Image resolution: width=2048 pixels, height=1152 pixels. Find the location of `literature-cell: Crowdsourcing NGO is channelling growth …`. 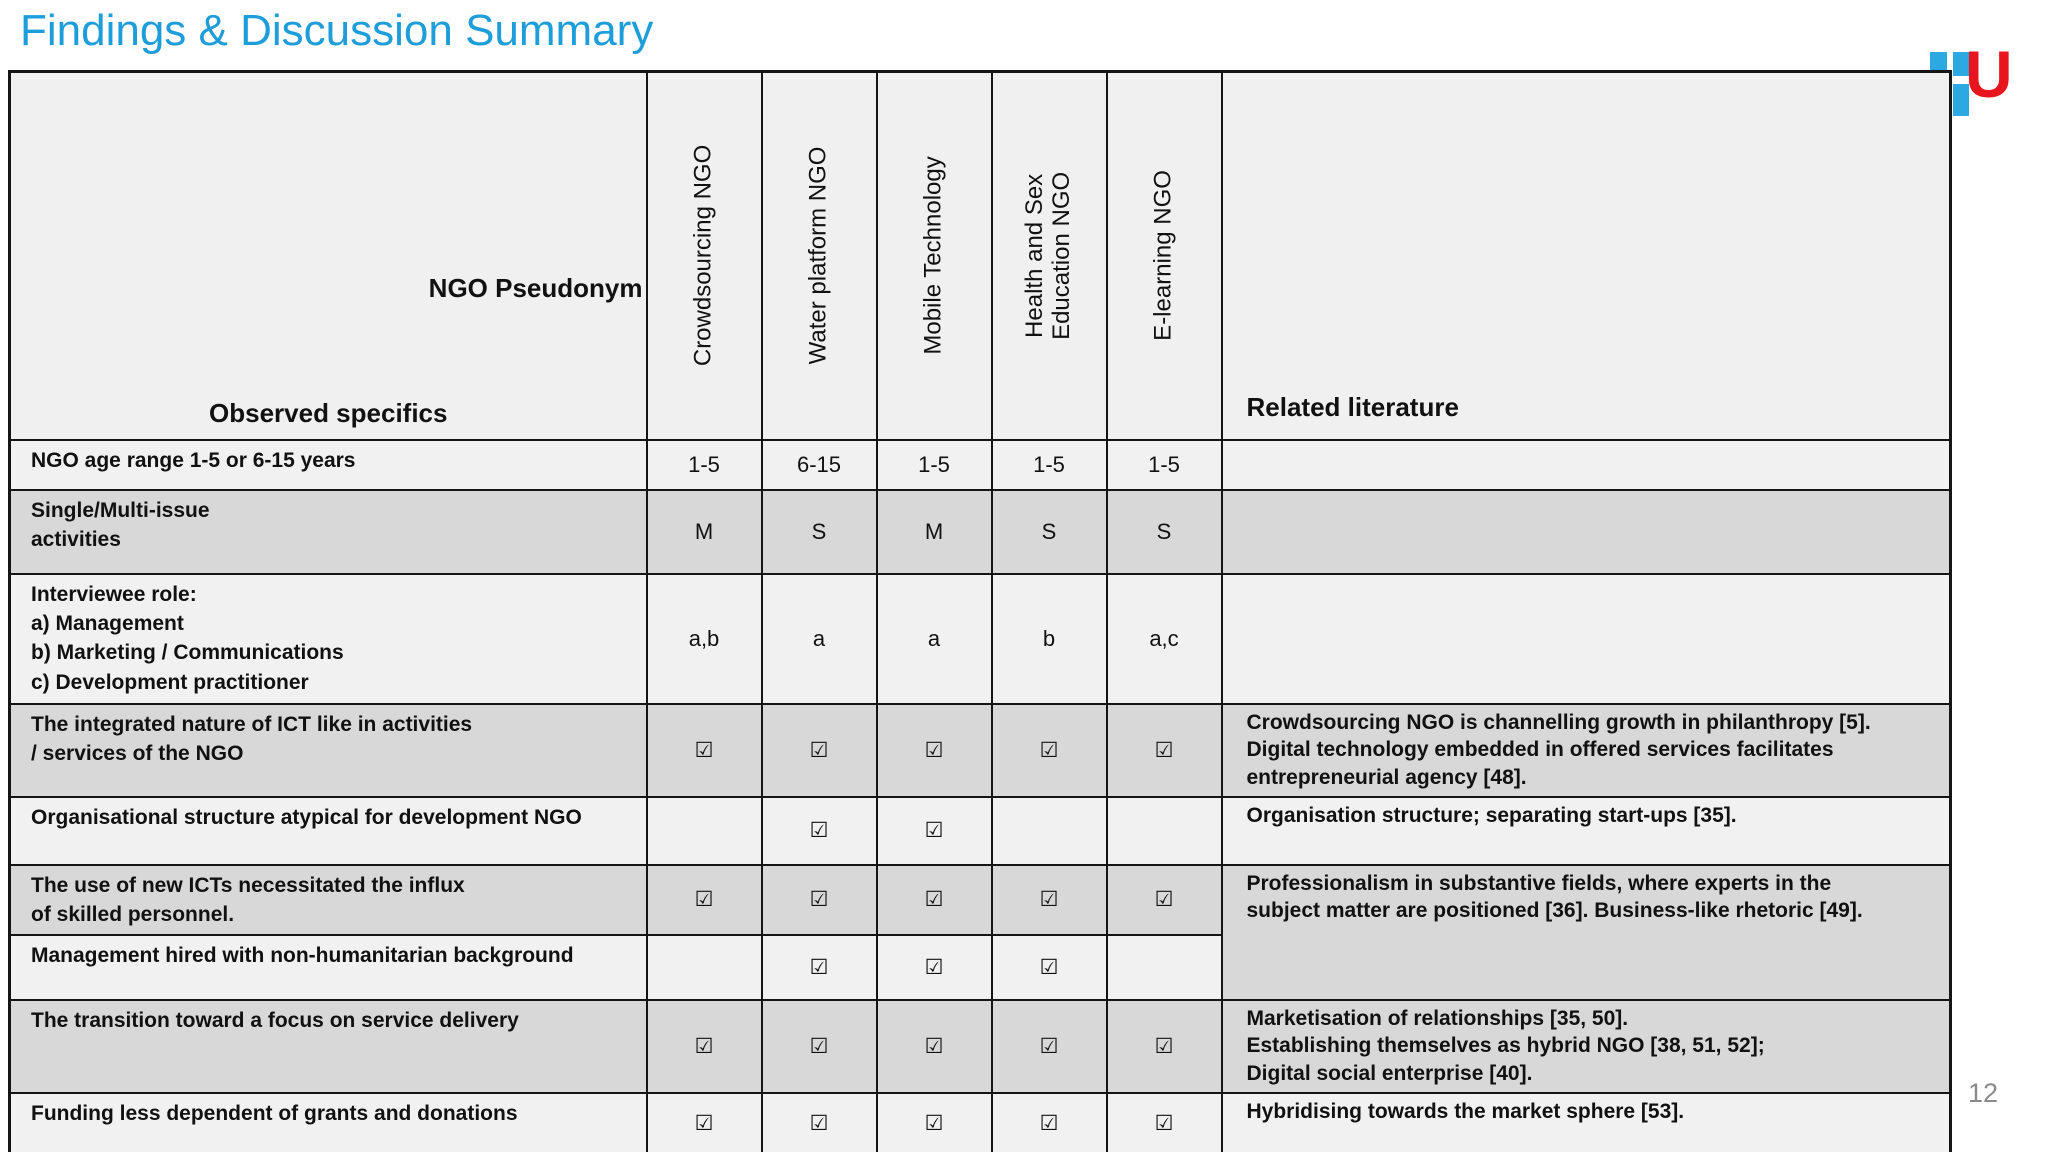

literature-cell: Crowdsourcing NGO is channelling growth … is located at coordinates (1586, 750).